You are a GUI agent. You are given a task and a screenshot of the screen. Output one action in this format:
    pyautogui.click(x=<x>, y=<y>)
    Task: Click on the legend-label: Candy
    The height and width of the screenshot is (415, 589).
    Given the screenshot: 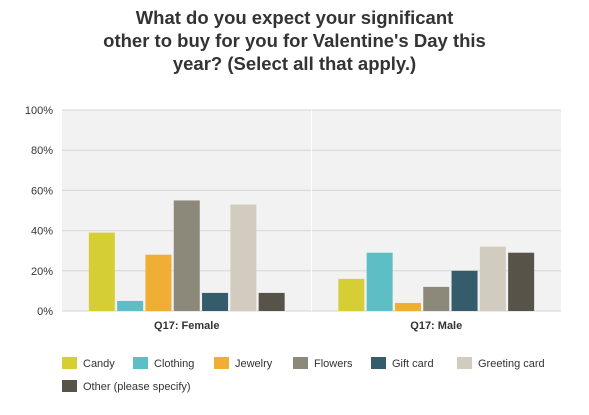 What is the action you would take?
    pyautogui.click(x=99, y=364)
    